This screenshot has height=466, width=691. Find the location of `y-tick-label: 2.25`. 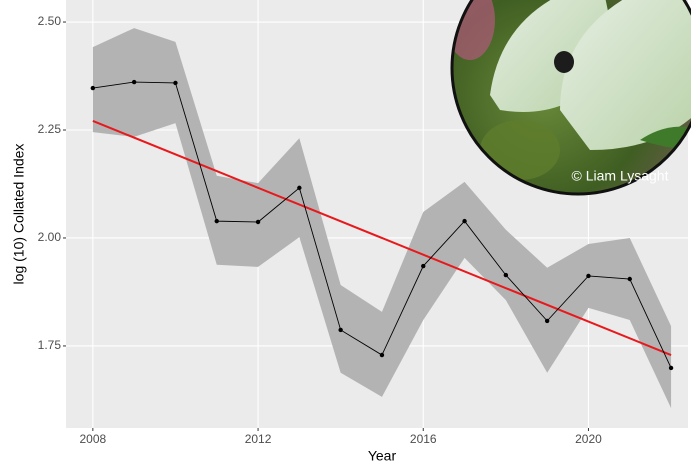

y-tick-label: 2.25 is located at coordinates (50, 129).